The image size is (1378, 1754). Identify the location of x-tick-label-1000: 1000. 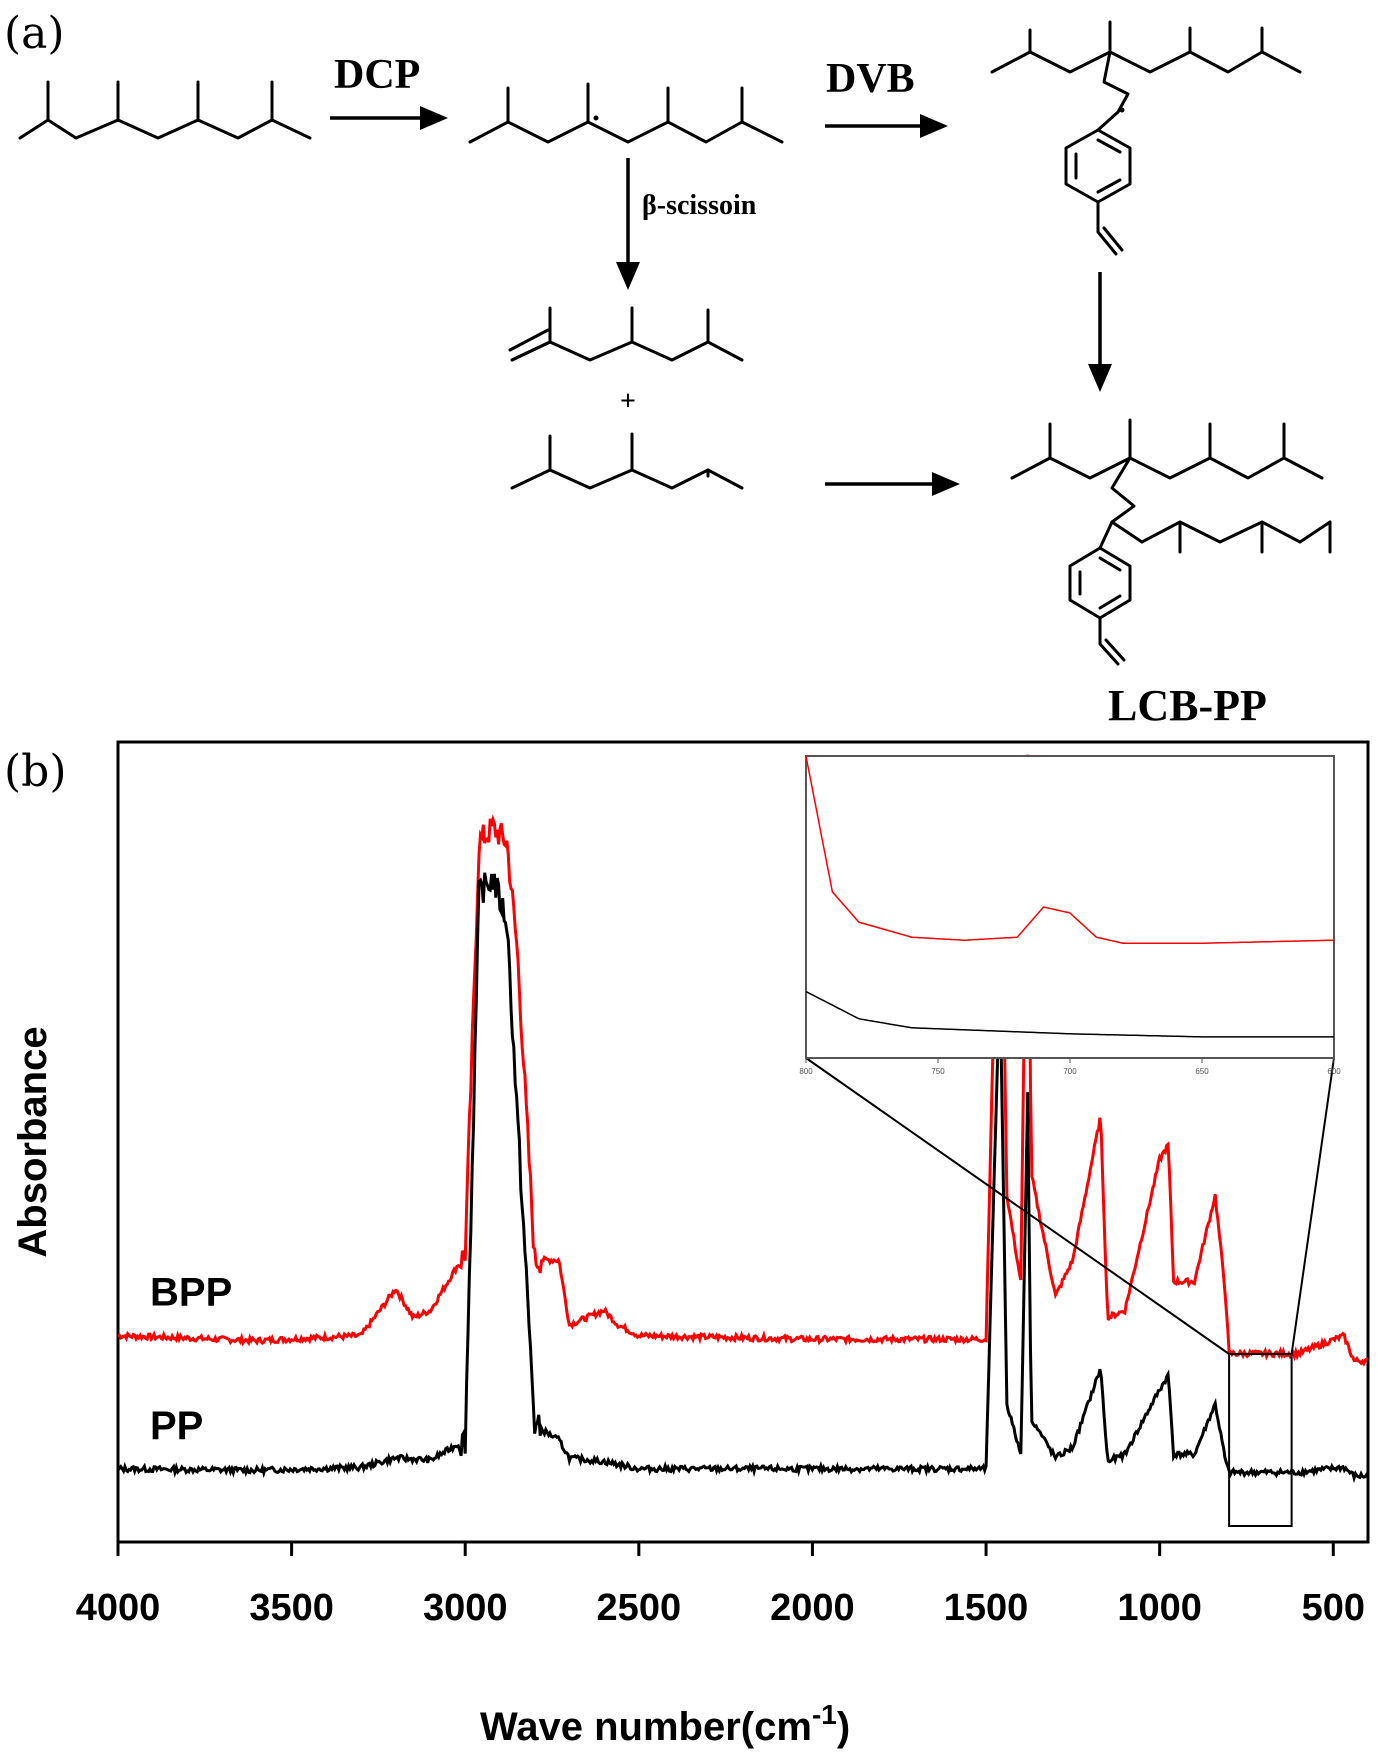
(1159, 1608).